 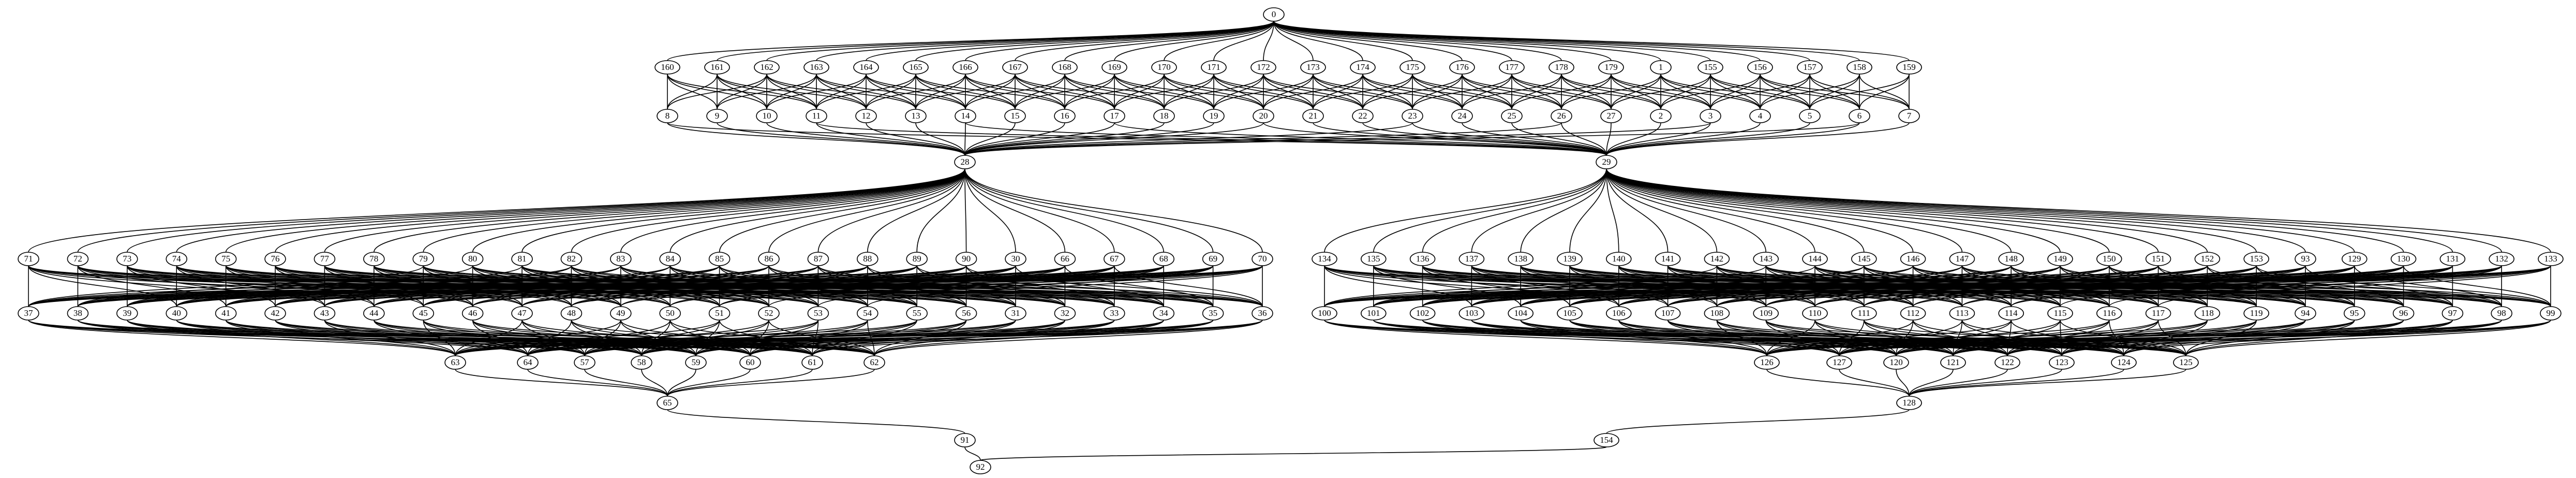 I want to click on graph-node-39: 39, so click(x=127, y=313).